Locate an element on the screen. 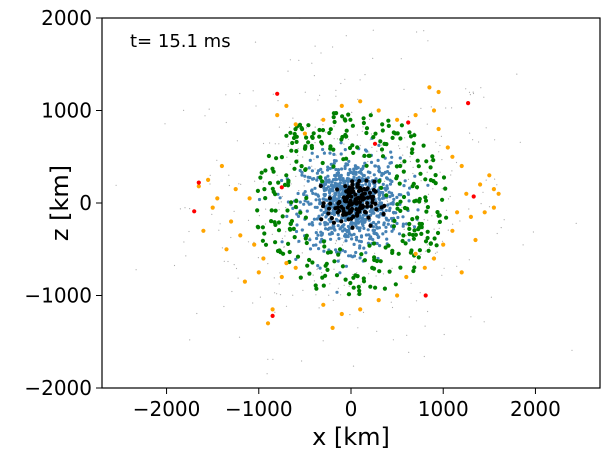 This screenshot has height=460, width=610. y-axis-label: z [km] is located at coordinates (60, 203).